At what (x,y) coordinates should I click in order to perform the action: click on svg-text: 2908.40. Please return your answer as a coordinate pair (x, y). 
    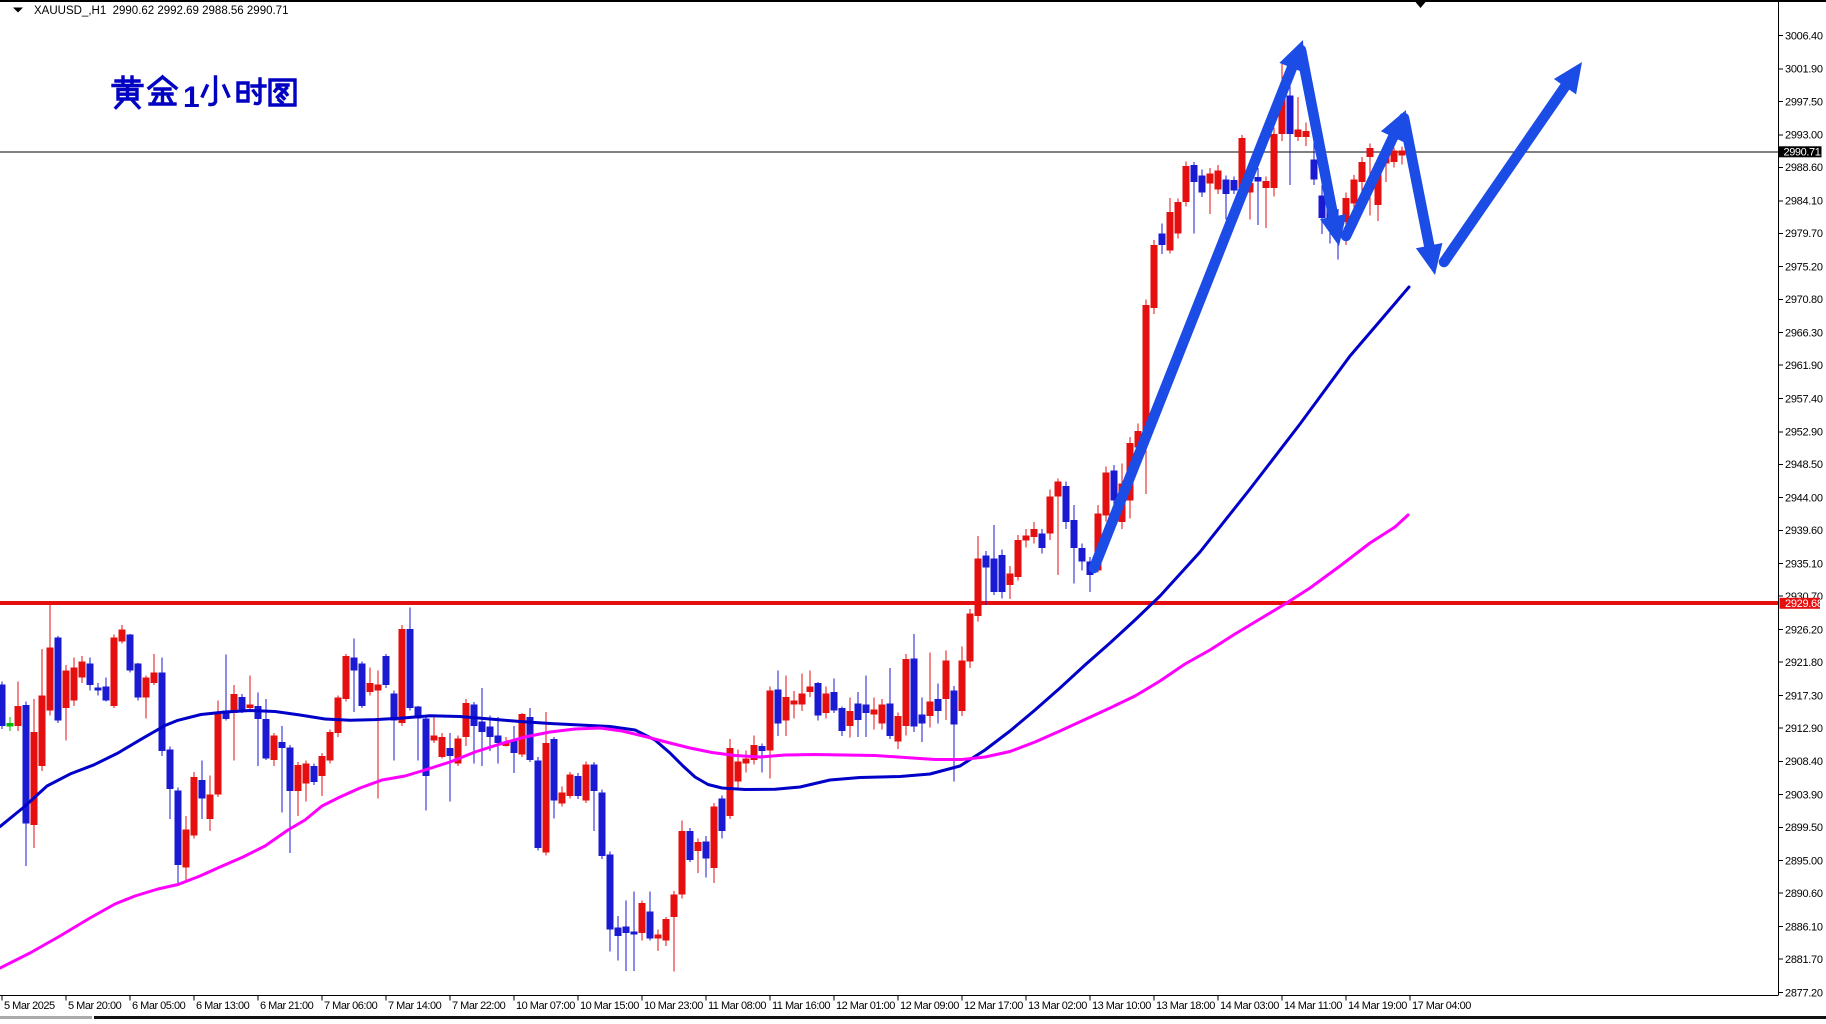
    Looking at the image, I should click on (1804, 762).